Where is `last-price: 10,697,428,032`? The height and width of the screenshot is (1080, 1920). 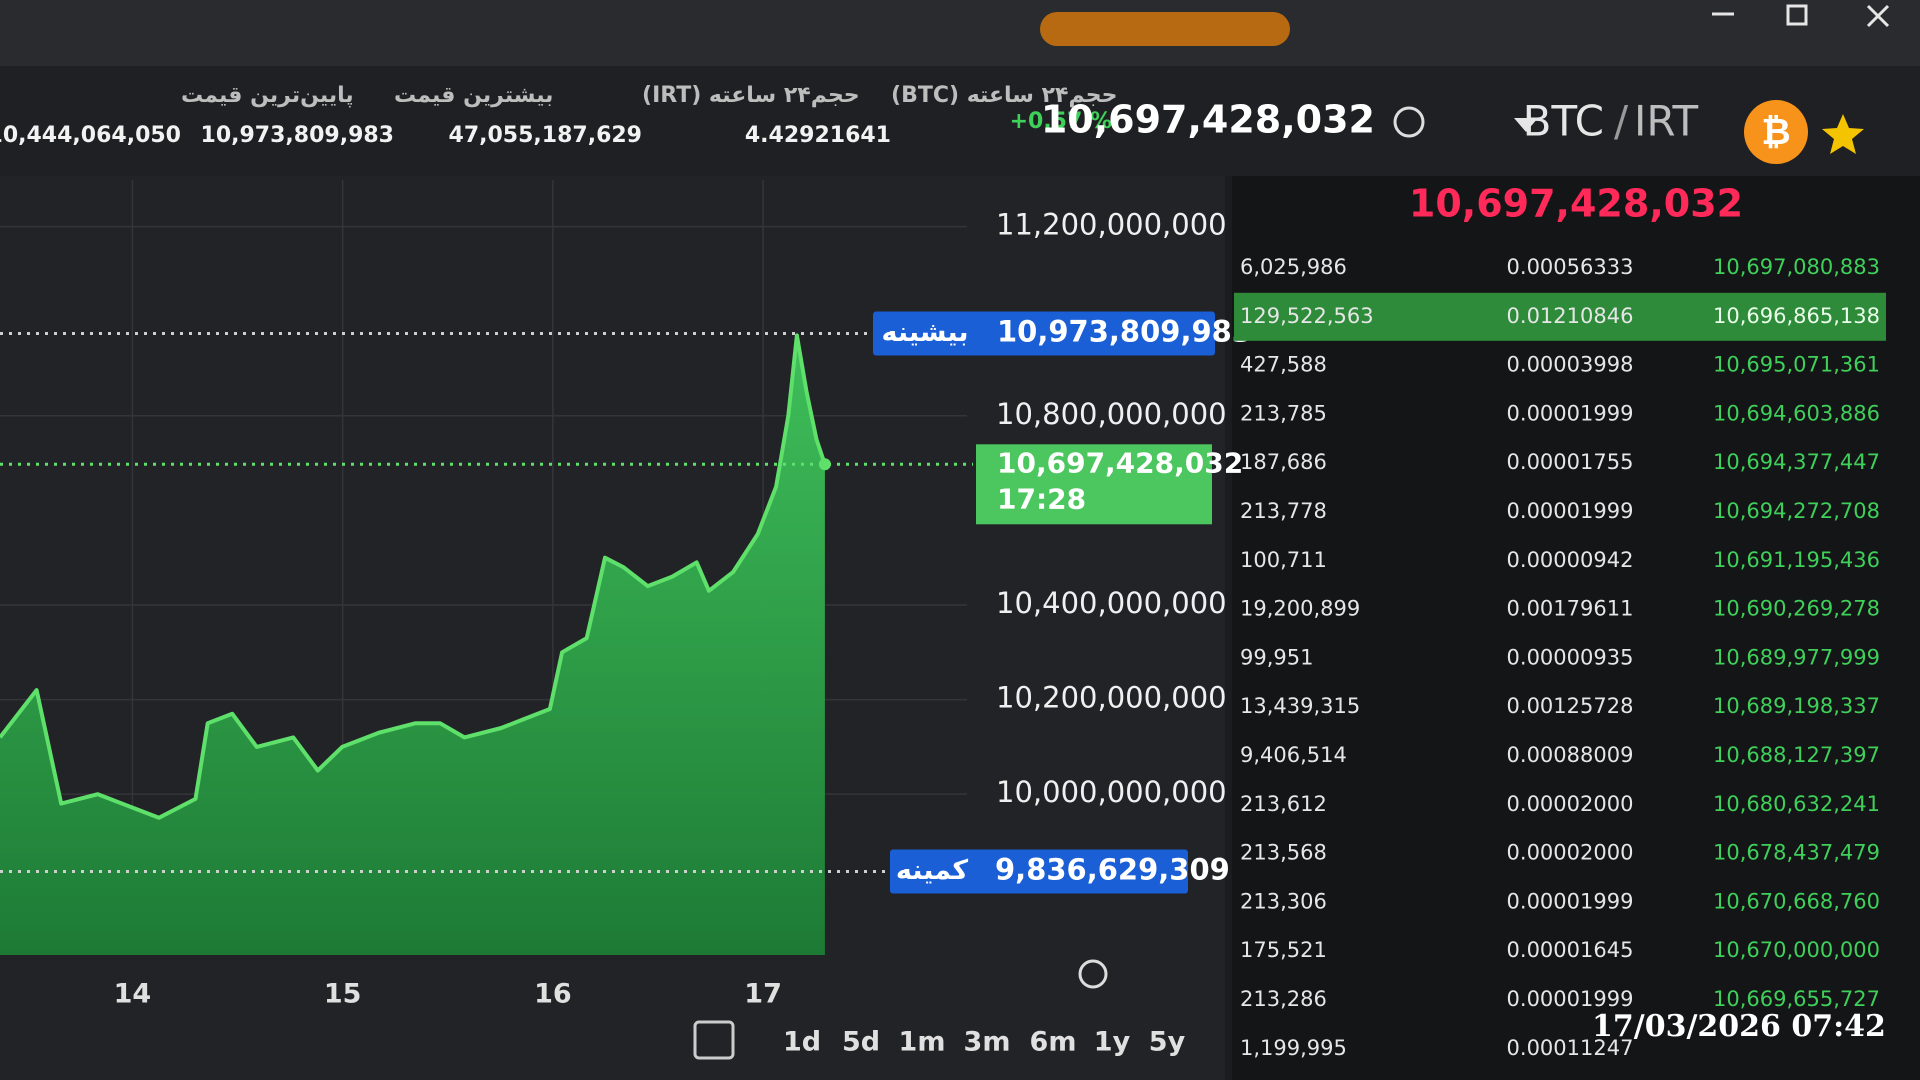 last-price: 10,697,428,032 is located at coordinates (1208, 120).